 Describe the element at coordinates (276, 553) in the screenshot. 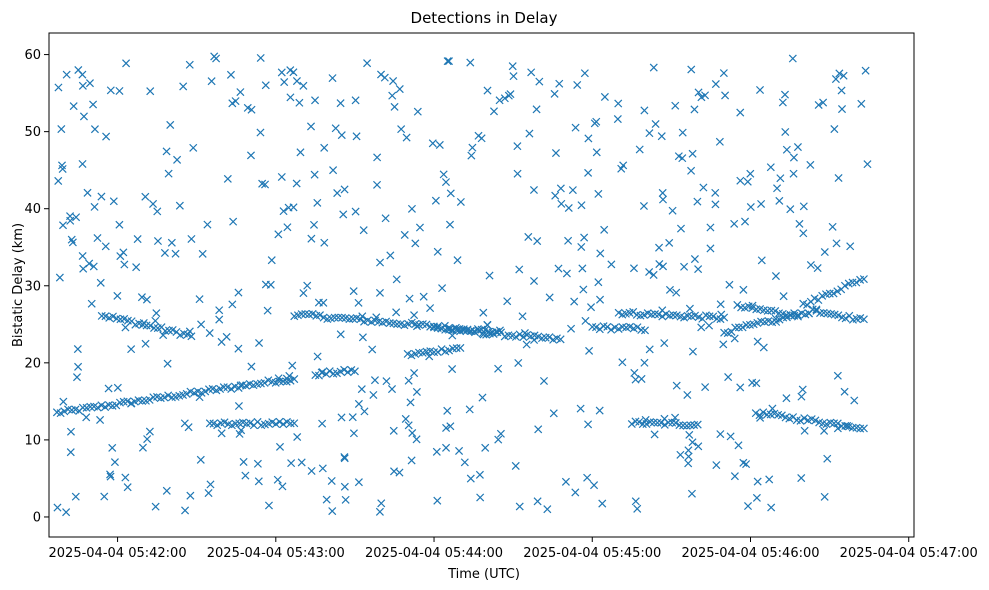

I see `x-tick-label: 2025-04-04 05:43:00` at that location.